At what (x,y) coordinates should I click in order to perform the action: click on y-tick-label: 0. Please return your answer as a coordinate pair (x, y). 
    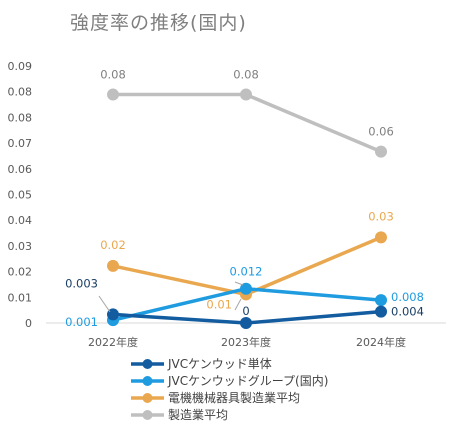
    Looking at the image, I should click on (28, 323).